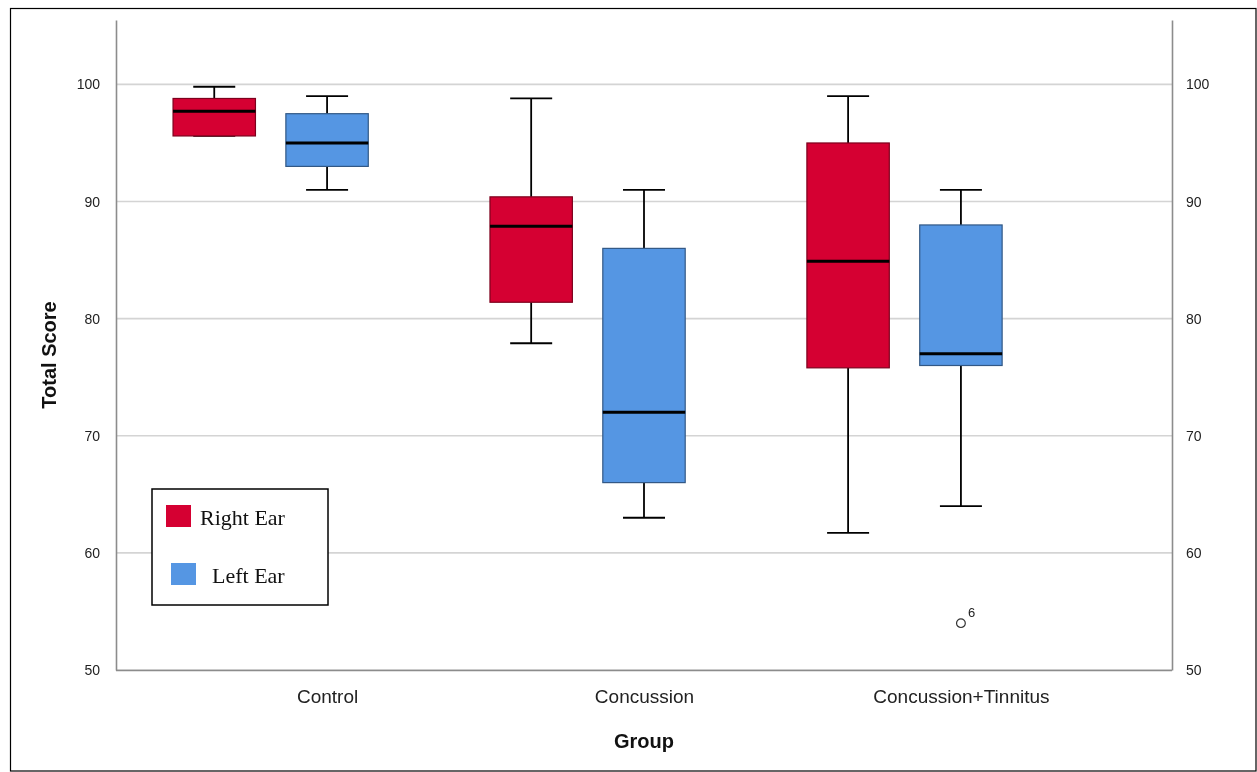 This screenshot has height=772, width=1257. Describe the element at coordinates (92, 435) in the screenshot. I see `y-tick-label: 70` at that location.